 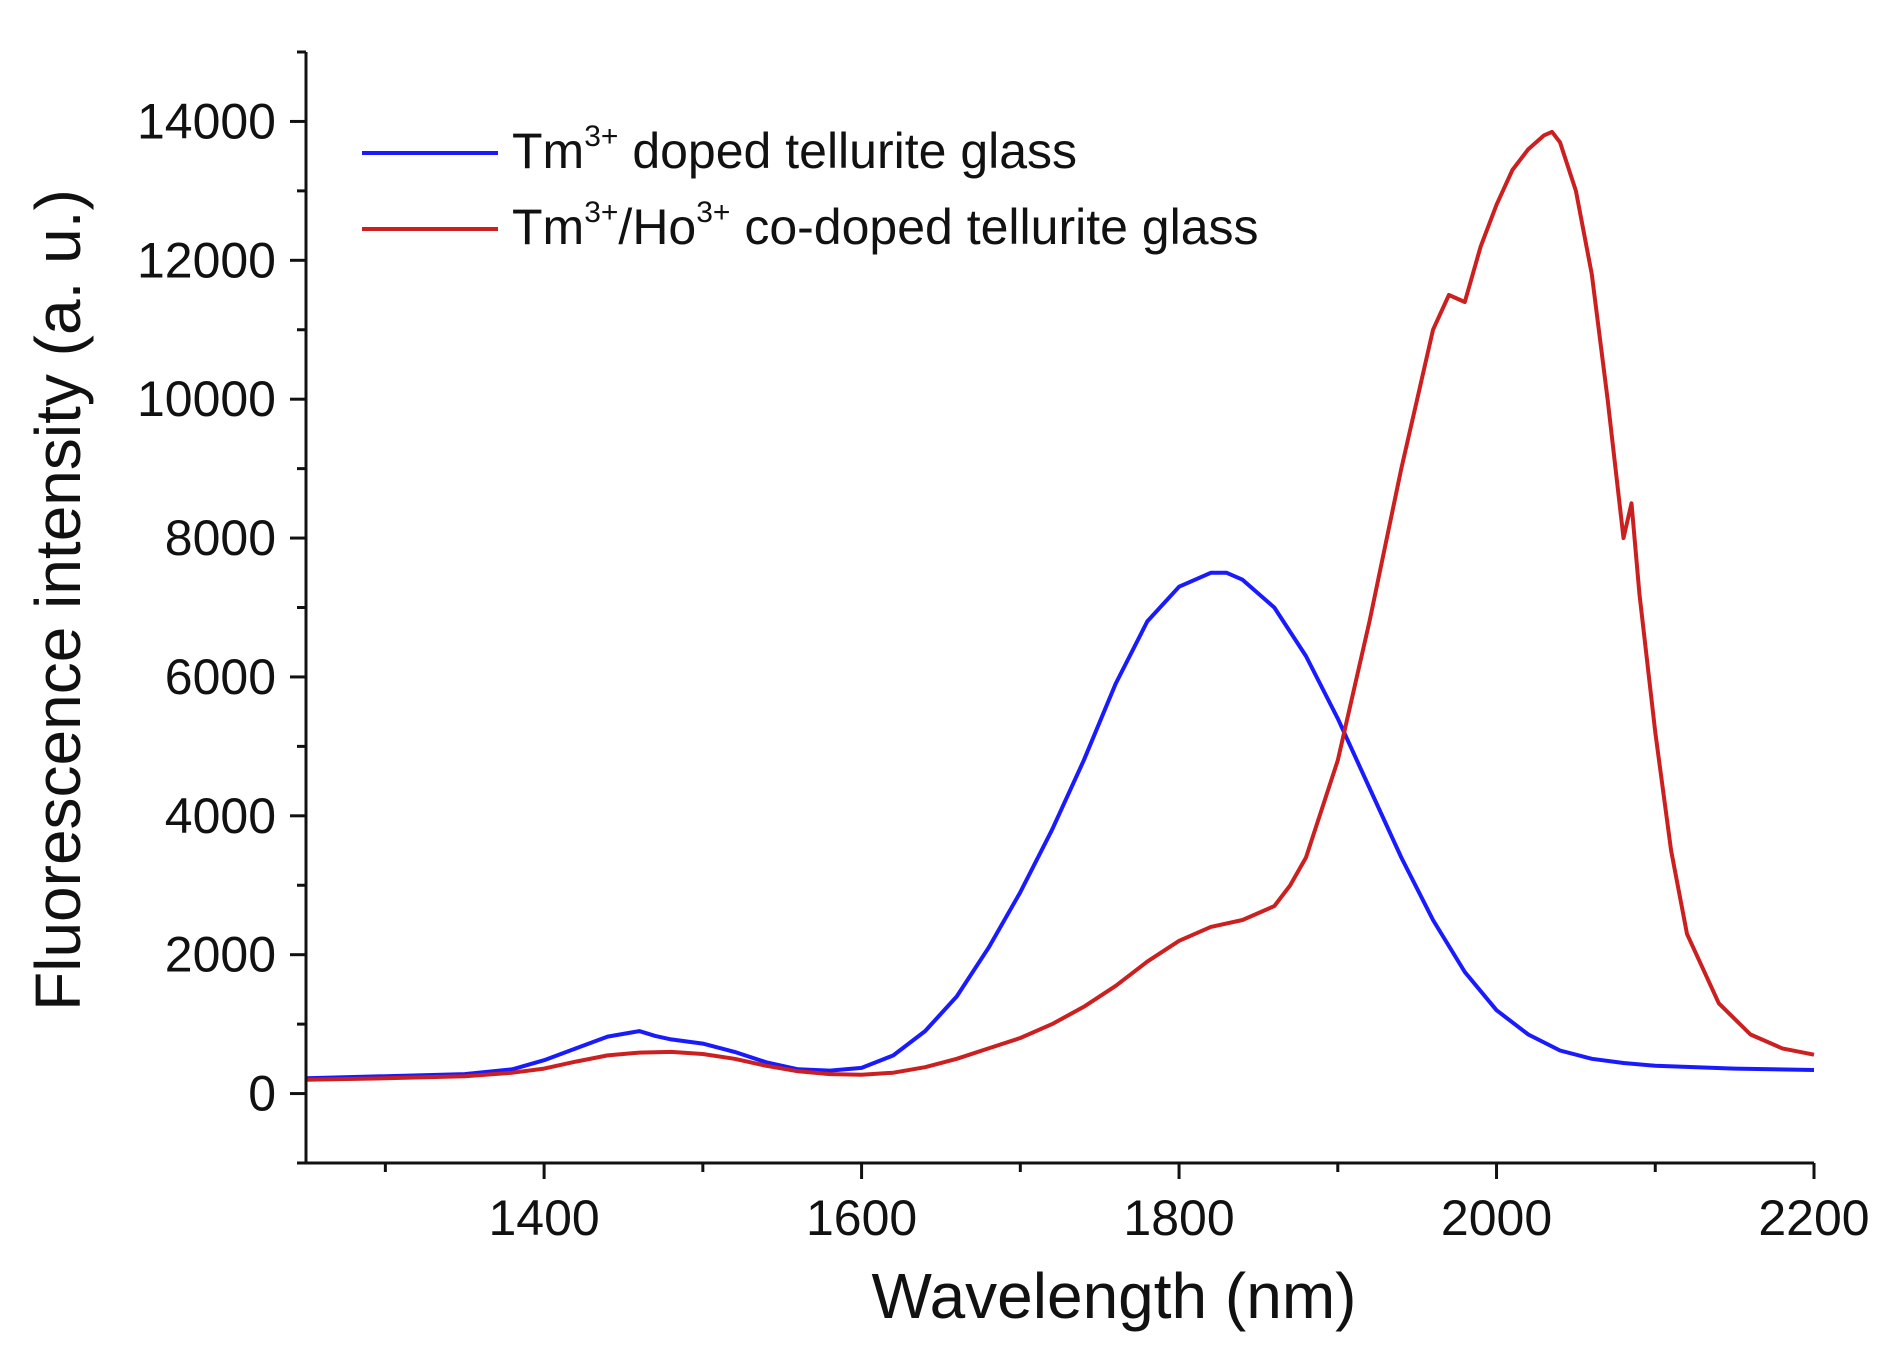 I want to click on legend-tmho-base: Tm, so click(x=548, y=227).